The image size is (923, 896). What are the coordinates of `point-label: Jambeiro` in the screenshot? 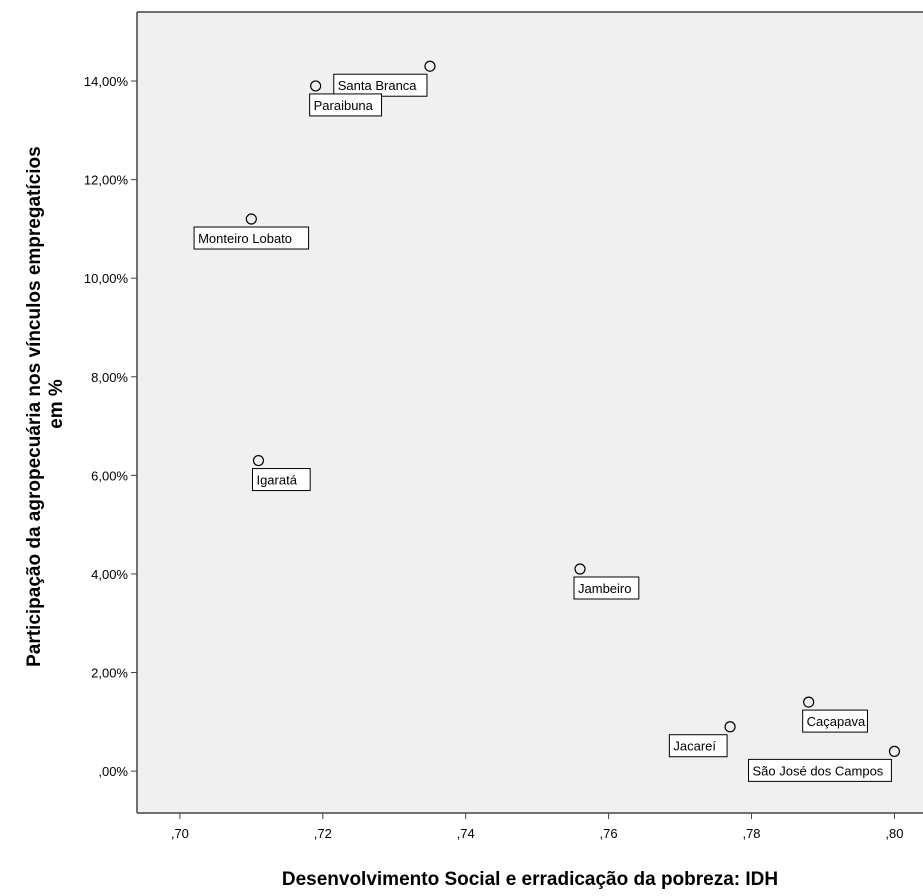 It's located at (604, 588).